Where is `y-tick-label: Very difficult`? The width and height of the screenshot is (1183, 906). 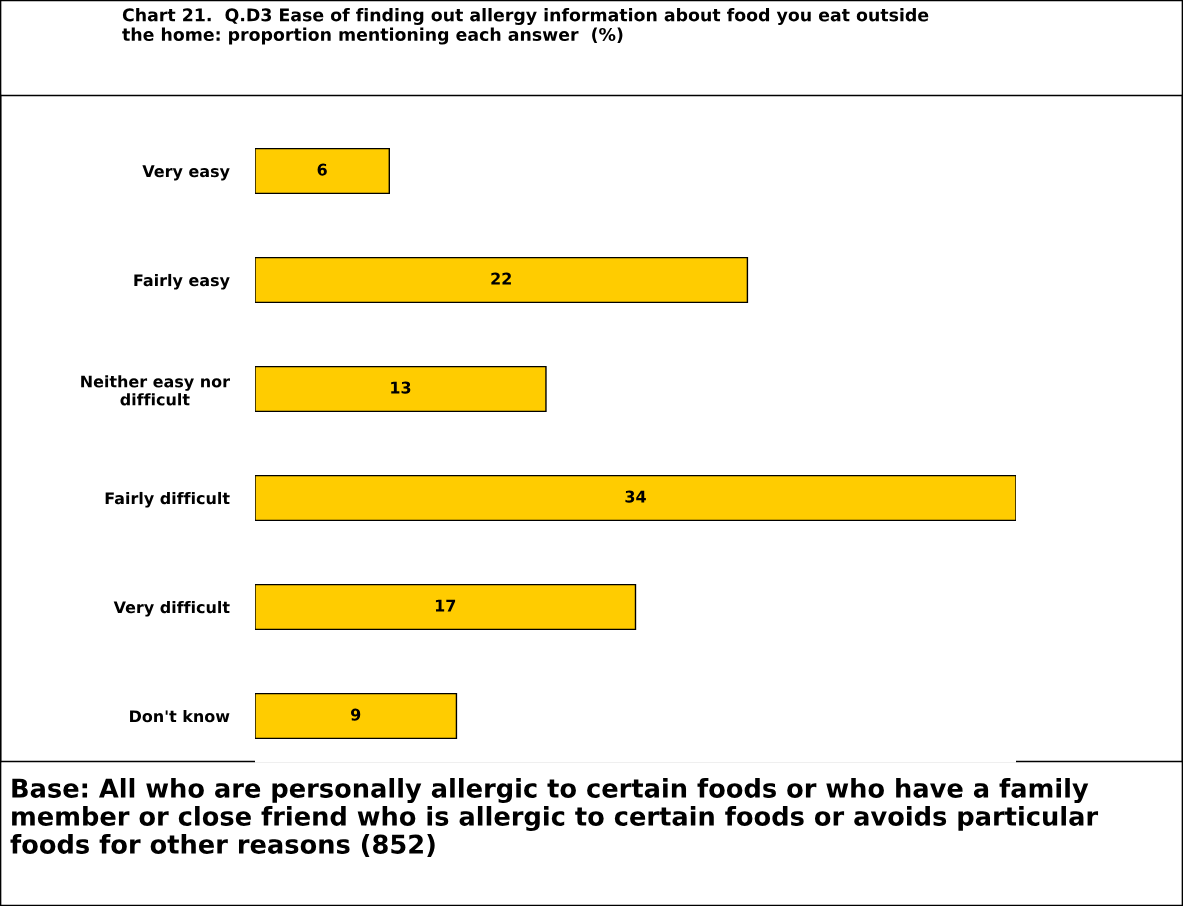
y-tick-label: Very difficult is located at coordinates (171, 608).